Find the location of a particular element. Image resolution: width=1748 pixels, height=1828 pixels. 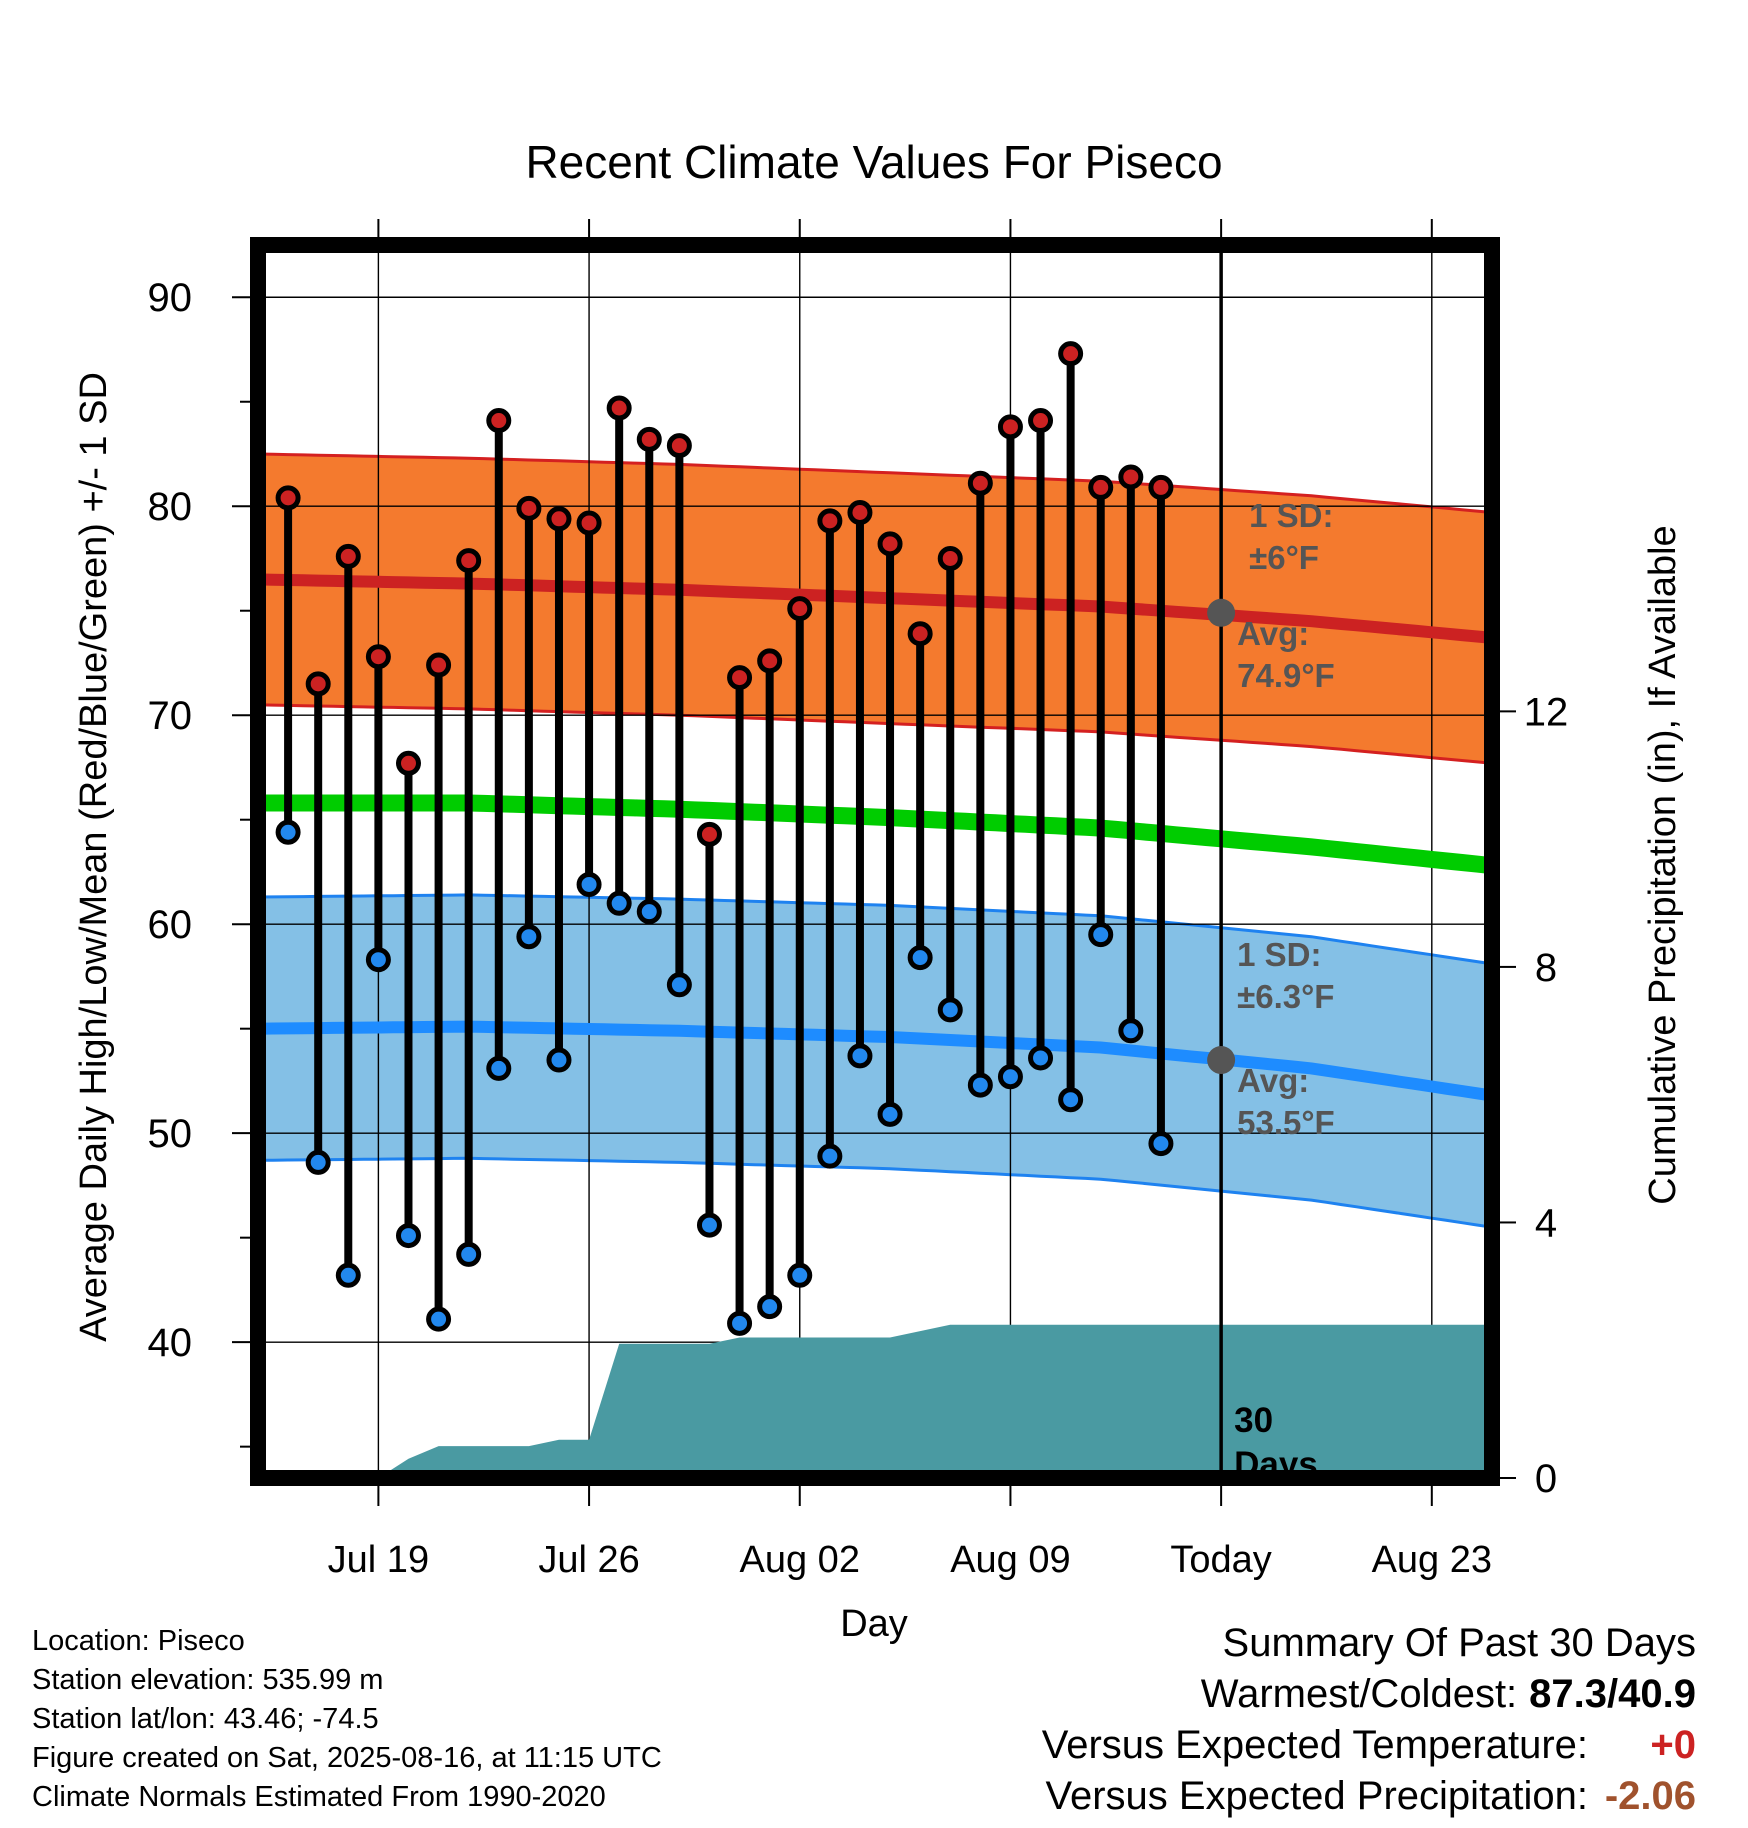

x-axis-label: Day is located at coordinates (874, 1624).